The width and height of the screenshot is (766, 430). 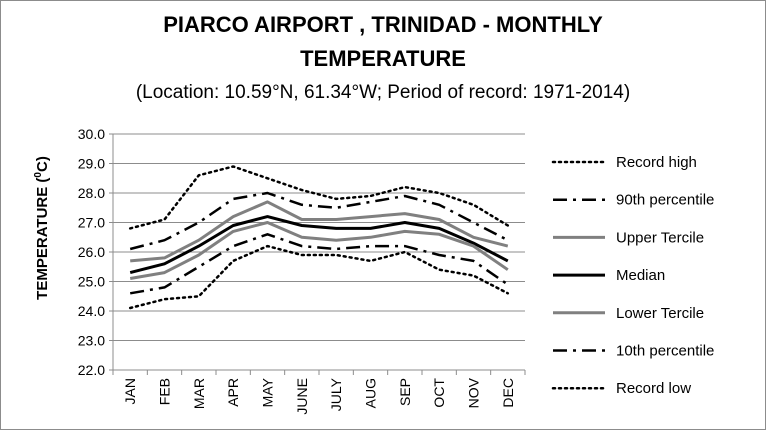 I want to click on series-line-90th-percentile, so click(x=319, y=221).